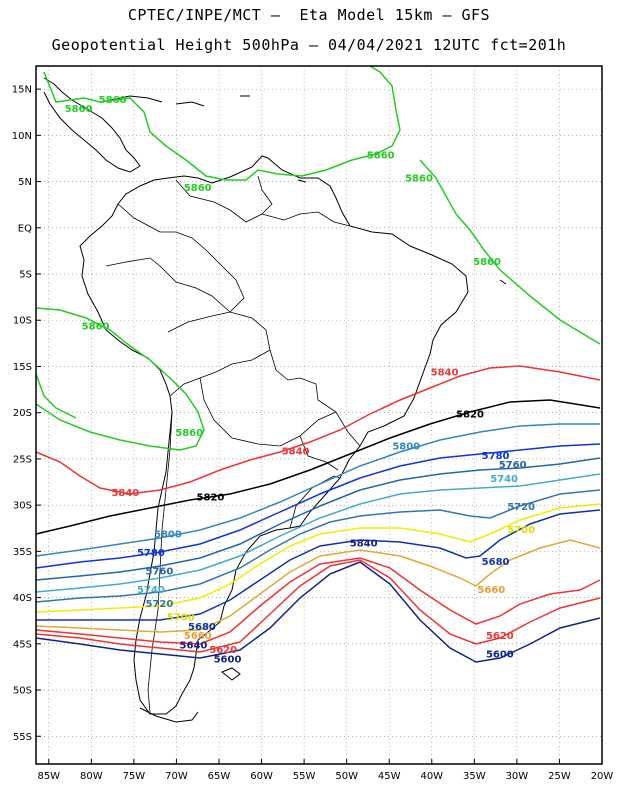  What do you see at coordinates (389, 776) in the screenshot?
I see `lon-tick-label: 45W` at bounding box center [389, 776].